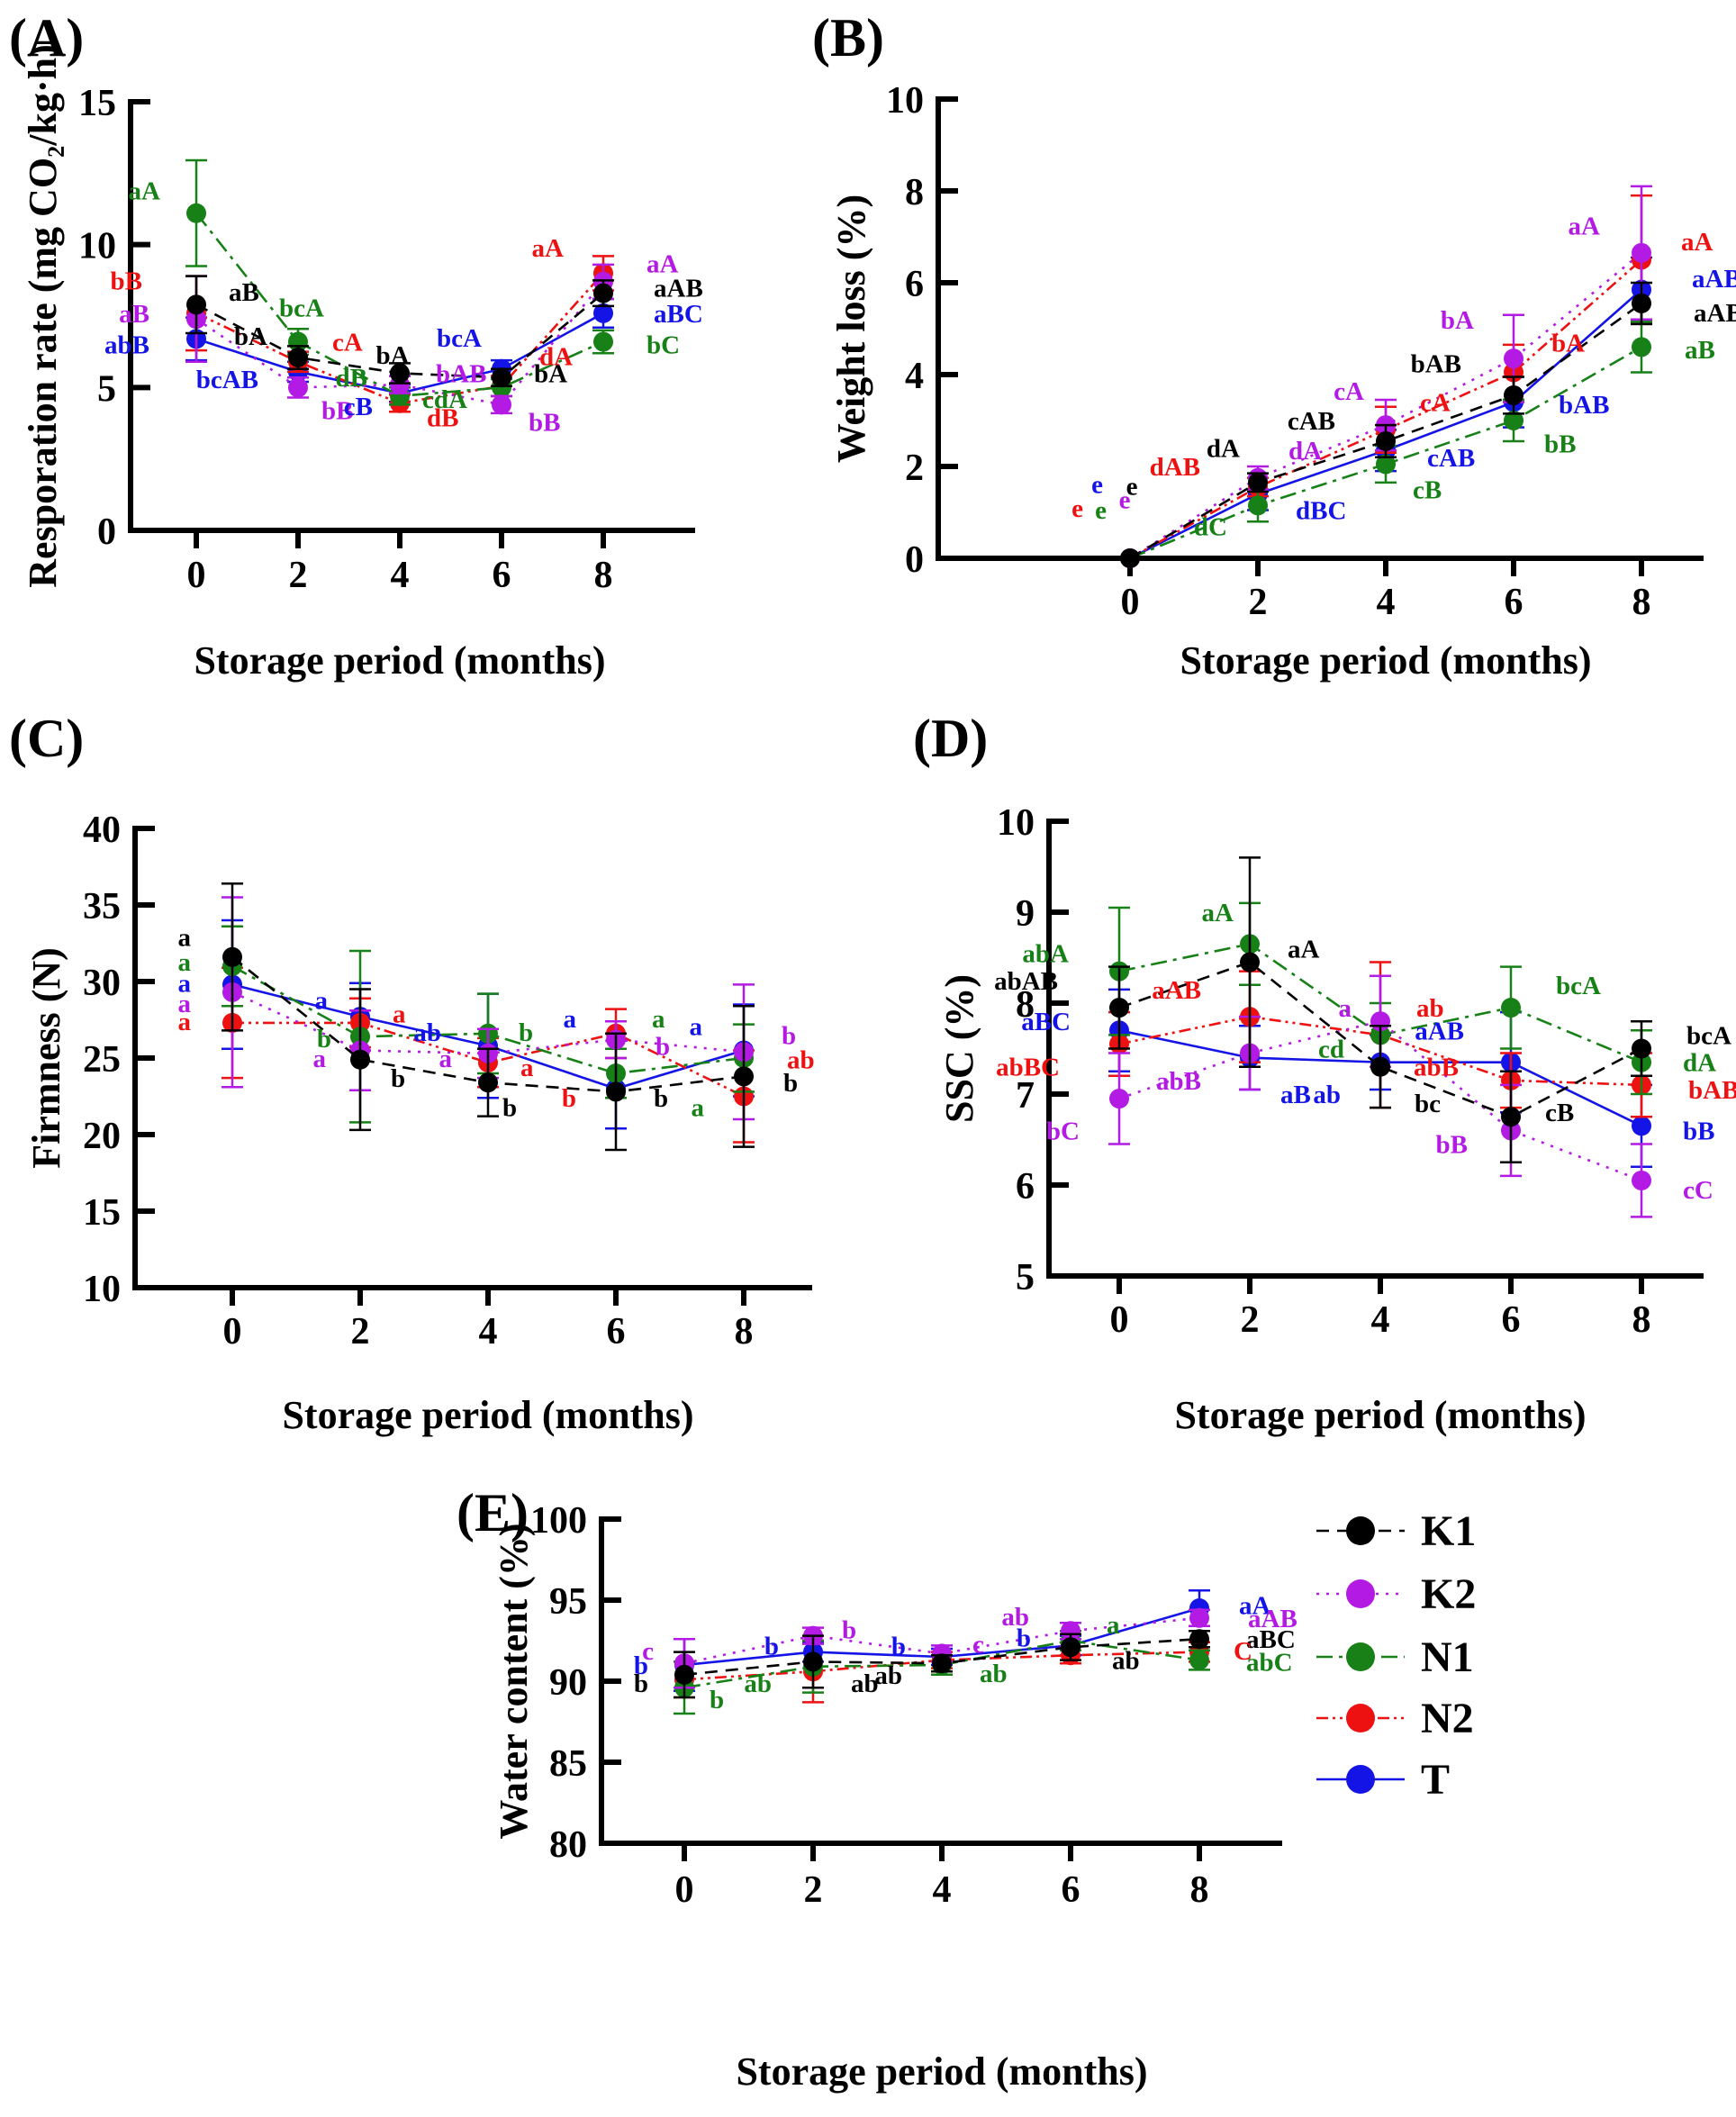 The width and height of the screenshot is (1736, 2117). What do you see at coordinates (227, 380) in the screenshot?
I see `stat-label-T: bcAB` at bounding box center [227, 380].